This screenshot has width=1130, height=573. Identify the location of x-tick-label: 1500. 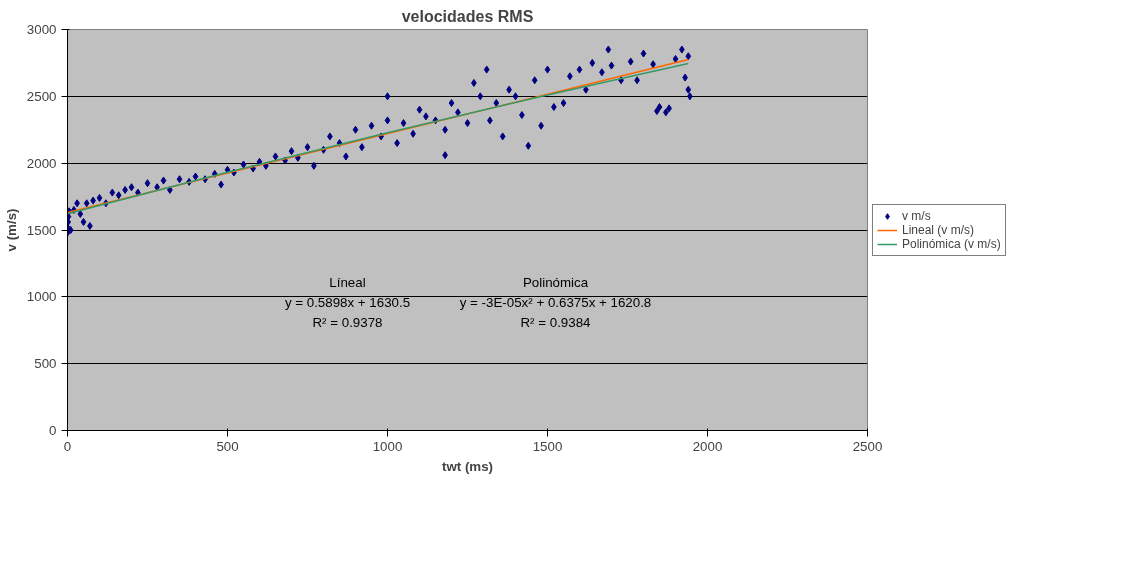
(547, 446).